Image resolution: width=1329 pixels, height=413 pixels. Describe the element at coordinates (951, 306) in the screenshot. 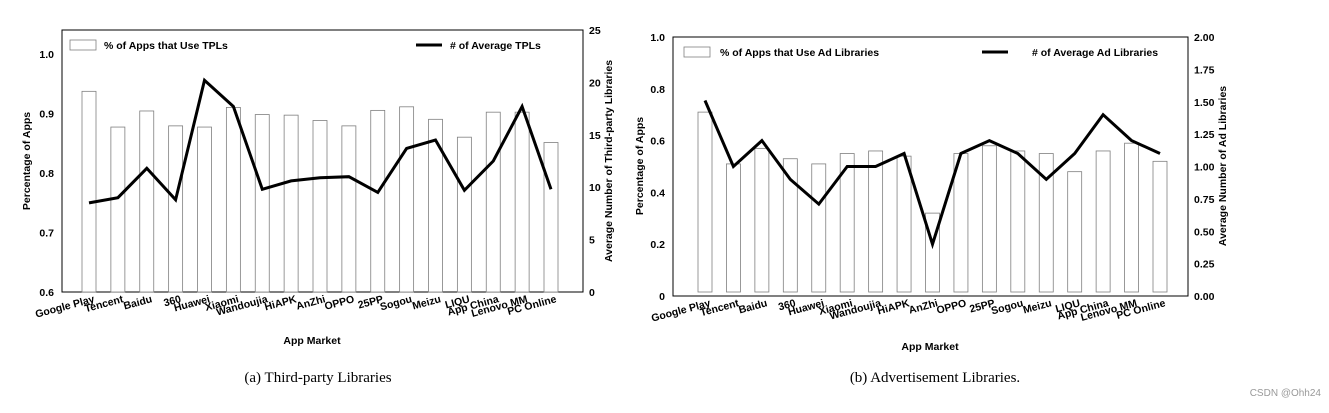

I see `chart-b-category-label: OPPO` at that location.